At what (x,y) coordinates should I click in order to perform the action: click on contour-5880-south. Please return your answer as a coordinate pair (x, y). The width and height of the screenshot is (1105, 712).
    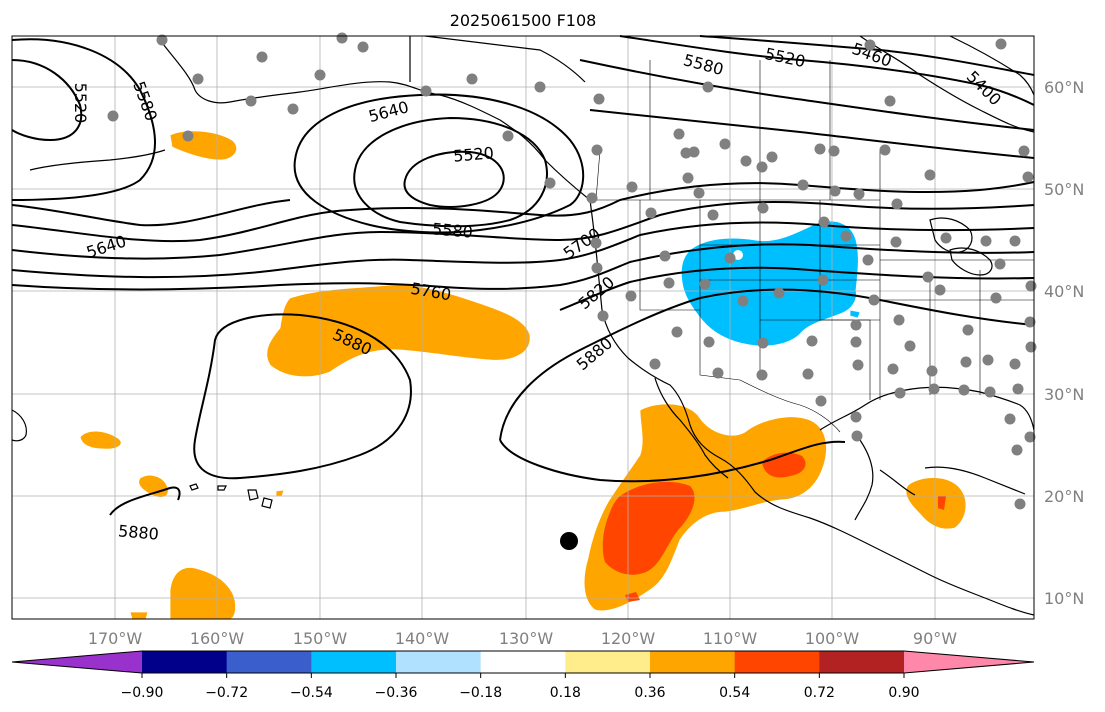
    Looking at the image, I should click on (672, 461).